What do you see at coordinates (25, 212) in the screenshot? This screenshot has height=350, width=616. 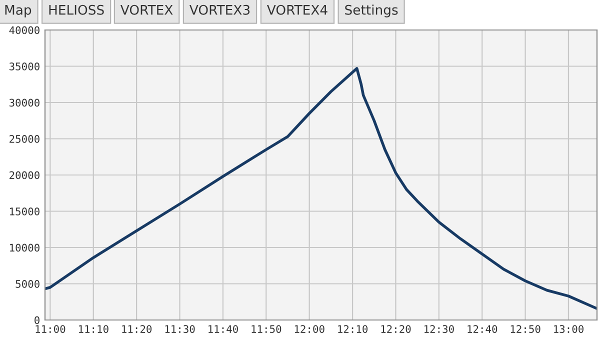 I see `y-tick-label: 15000` at bounding box center [25, 212].